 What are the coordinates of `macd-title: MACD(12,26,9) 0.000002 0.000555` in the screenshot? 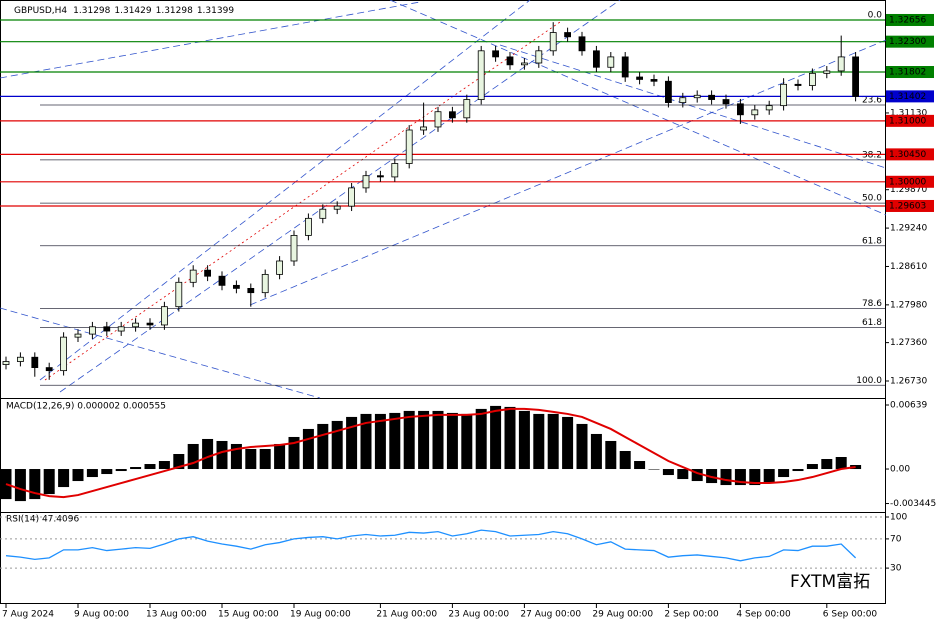 It's located at (86, 407).